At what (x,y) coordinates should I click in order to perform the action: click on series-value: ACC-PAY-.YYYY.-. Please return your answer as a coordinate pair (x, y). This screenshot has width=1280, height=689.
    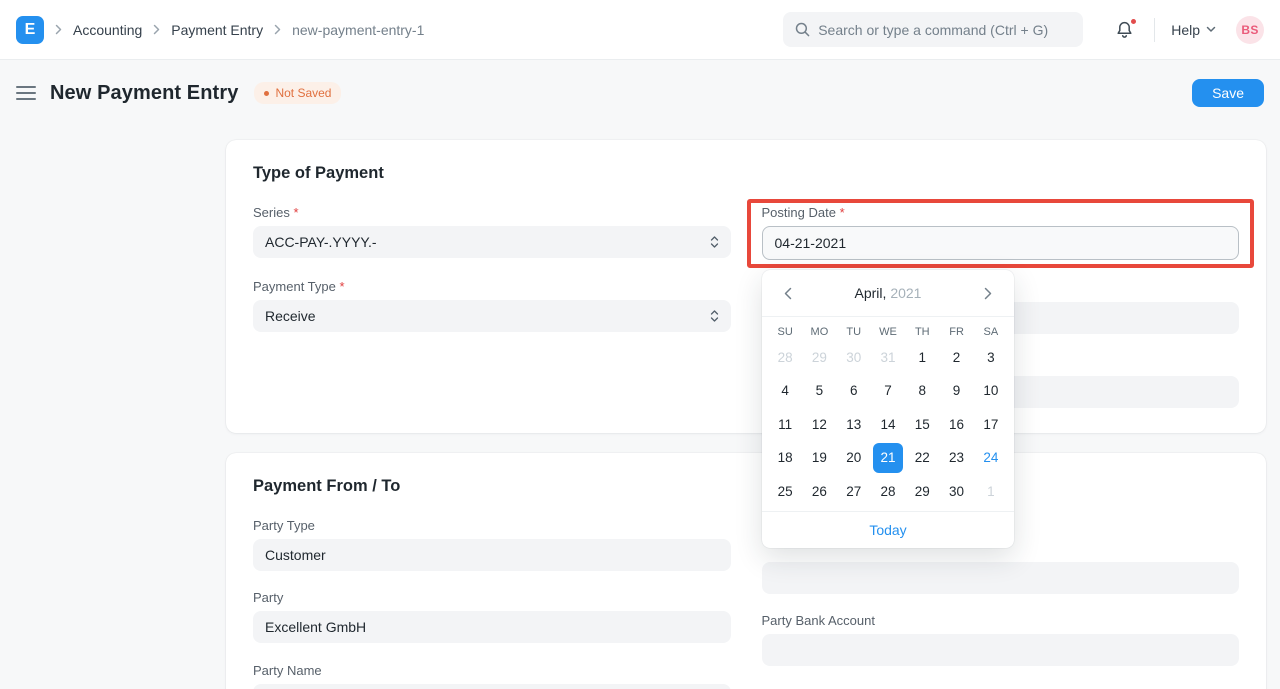
    Looking at the image, I should click on (321, 242).